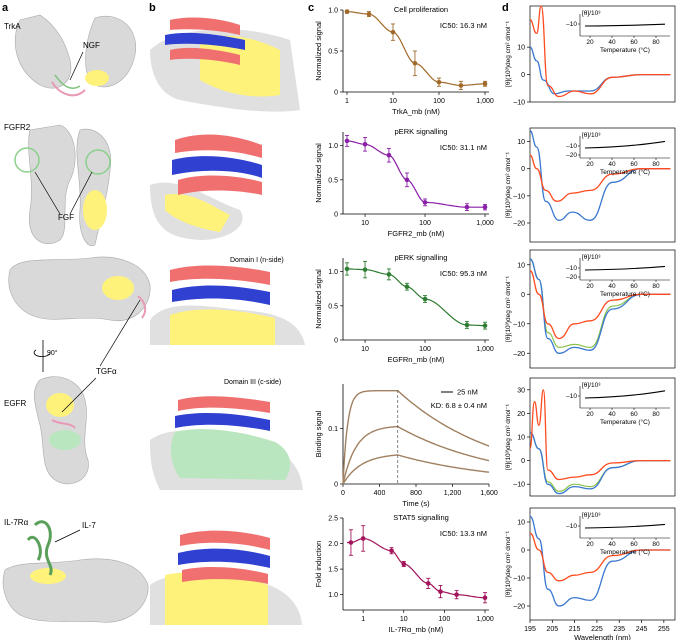 The image size is (685, 640). I want to click on x-tick-label: 1,000, so click(485, 619).